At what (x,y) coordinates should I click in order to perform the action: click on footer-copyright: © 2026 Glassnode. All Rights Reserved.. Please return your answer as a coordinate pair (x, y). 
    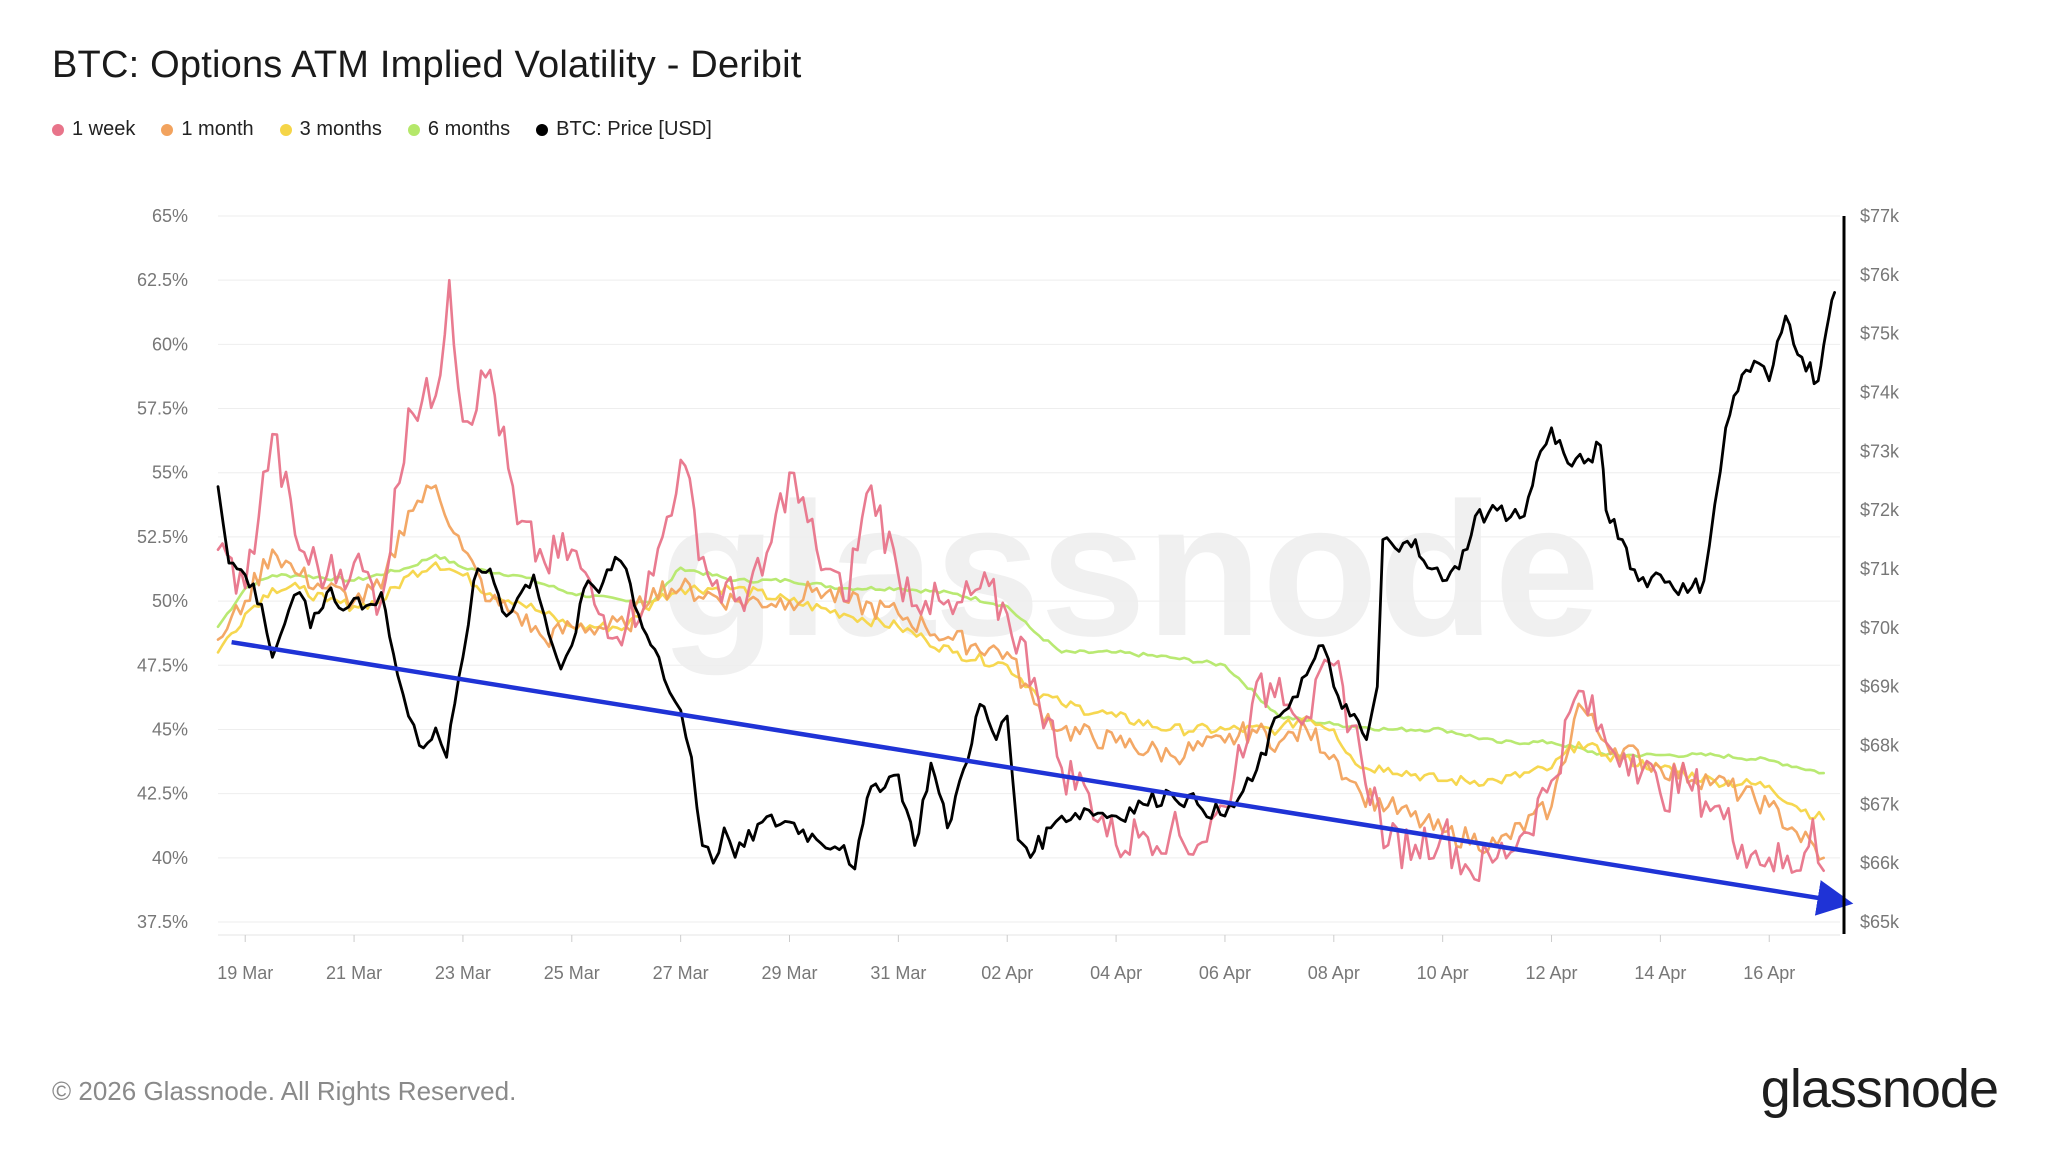
    Looking at the image, I should click on (284, 1091).